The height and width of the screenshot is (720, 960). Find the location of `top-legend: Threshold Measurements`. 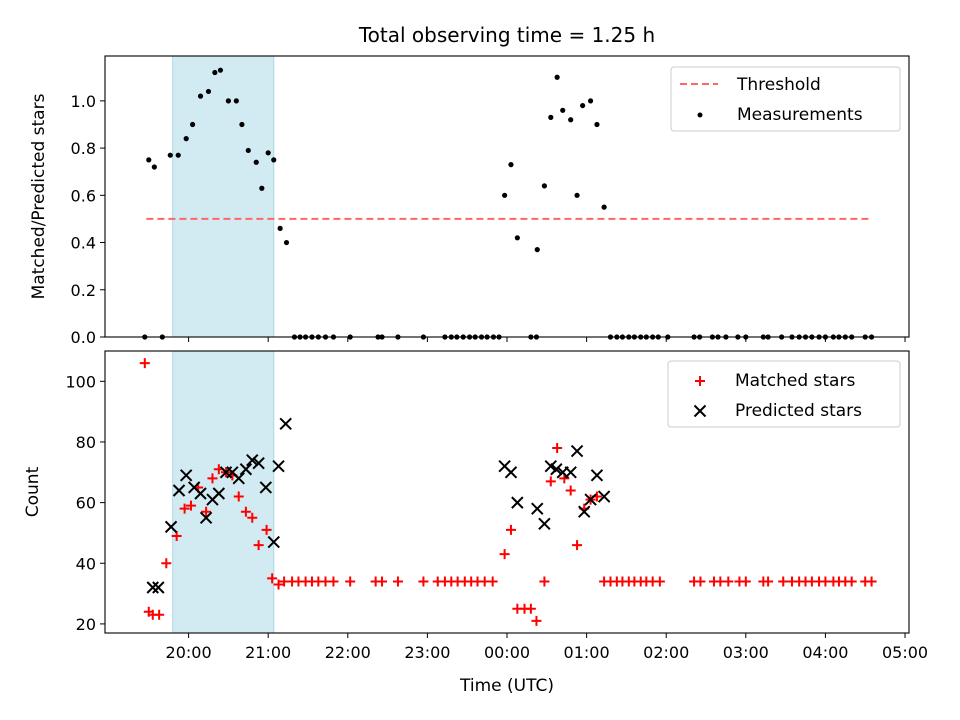

top-legend: Threshold Measurements is located at coordinates (785, 99).